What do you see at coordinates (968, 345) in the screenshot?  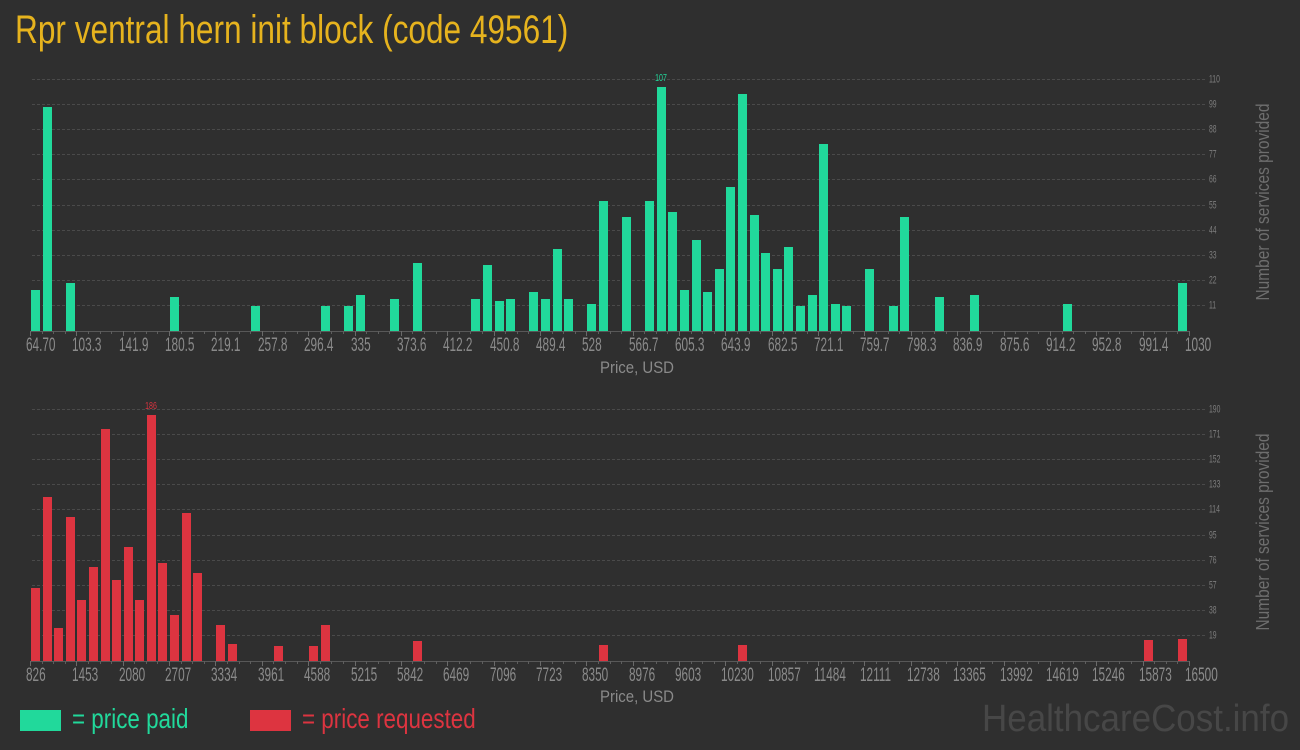 I see `x-tick-label: 836.9` at bounding box center [968, 345].